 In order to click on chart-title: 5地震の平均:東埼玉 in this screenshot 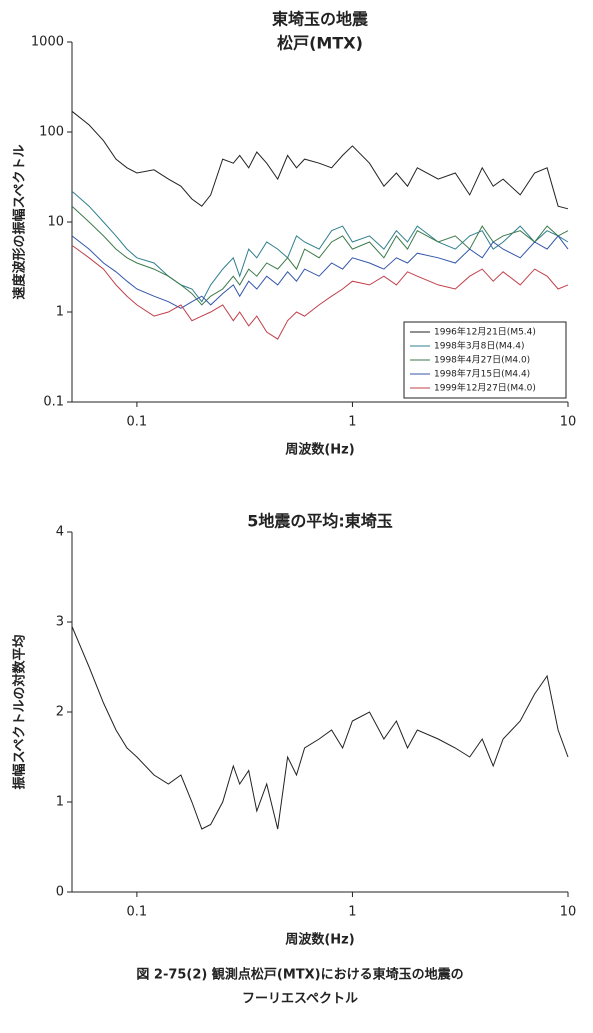, I will do `click(320, 521)`.